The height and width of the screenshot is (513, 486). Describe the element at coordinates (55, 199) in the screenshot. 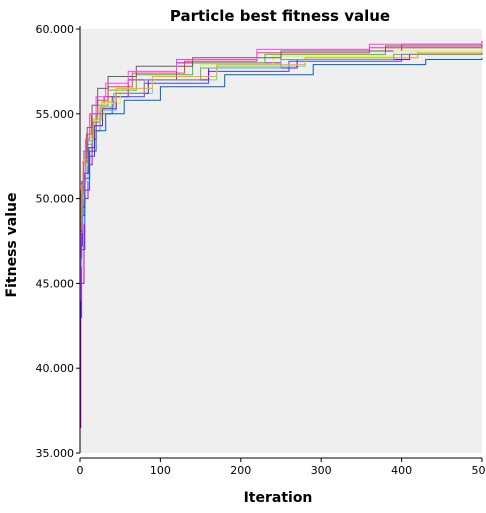

I see `y-tick-label: 50.000` at that location.